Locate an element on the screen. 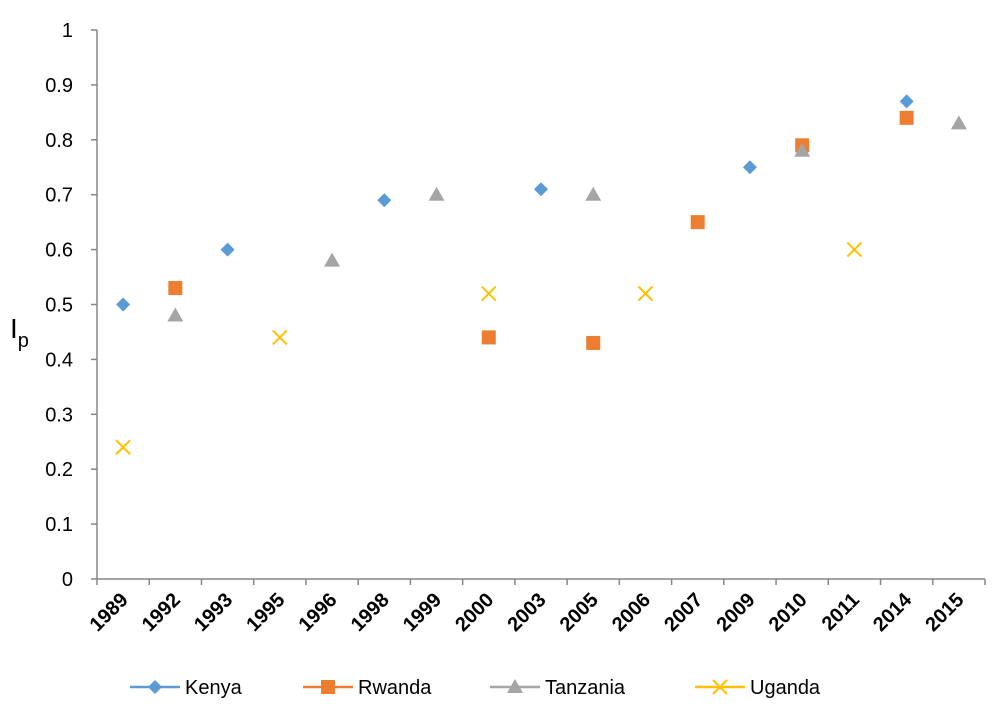 This screenshot has height=709, width=1000. x-tick-label: 1989 is located at coordinates (109, 612).